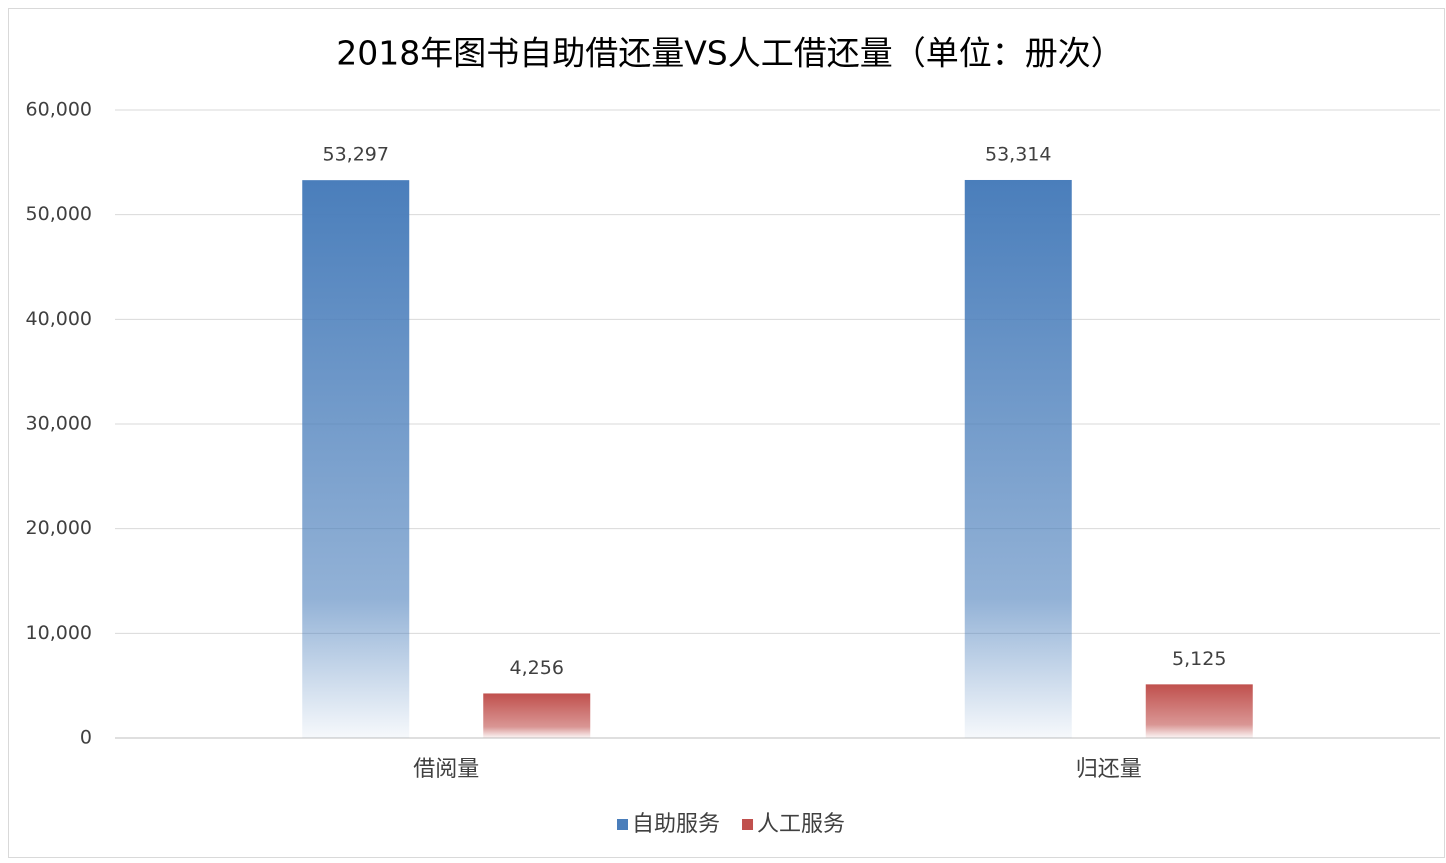  What do you see at coordinates (59, 424) in the screenshot?
I see `y-tick-label: 30,000` at bounding box center [59, 424].